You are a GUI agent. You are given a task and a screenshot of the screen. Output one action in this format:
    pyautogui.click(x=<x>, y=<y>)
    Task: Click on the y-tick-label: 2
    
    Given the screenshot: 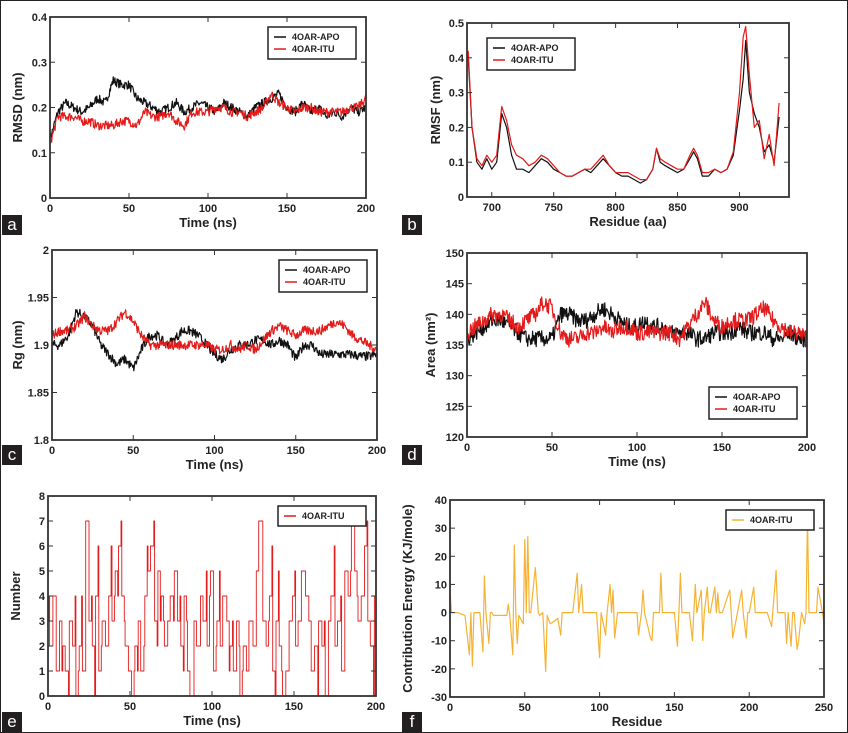 What is the action you would take?
    pyautogui.click(x=46, y=251)
    